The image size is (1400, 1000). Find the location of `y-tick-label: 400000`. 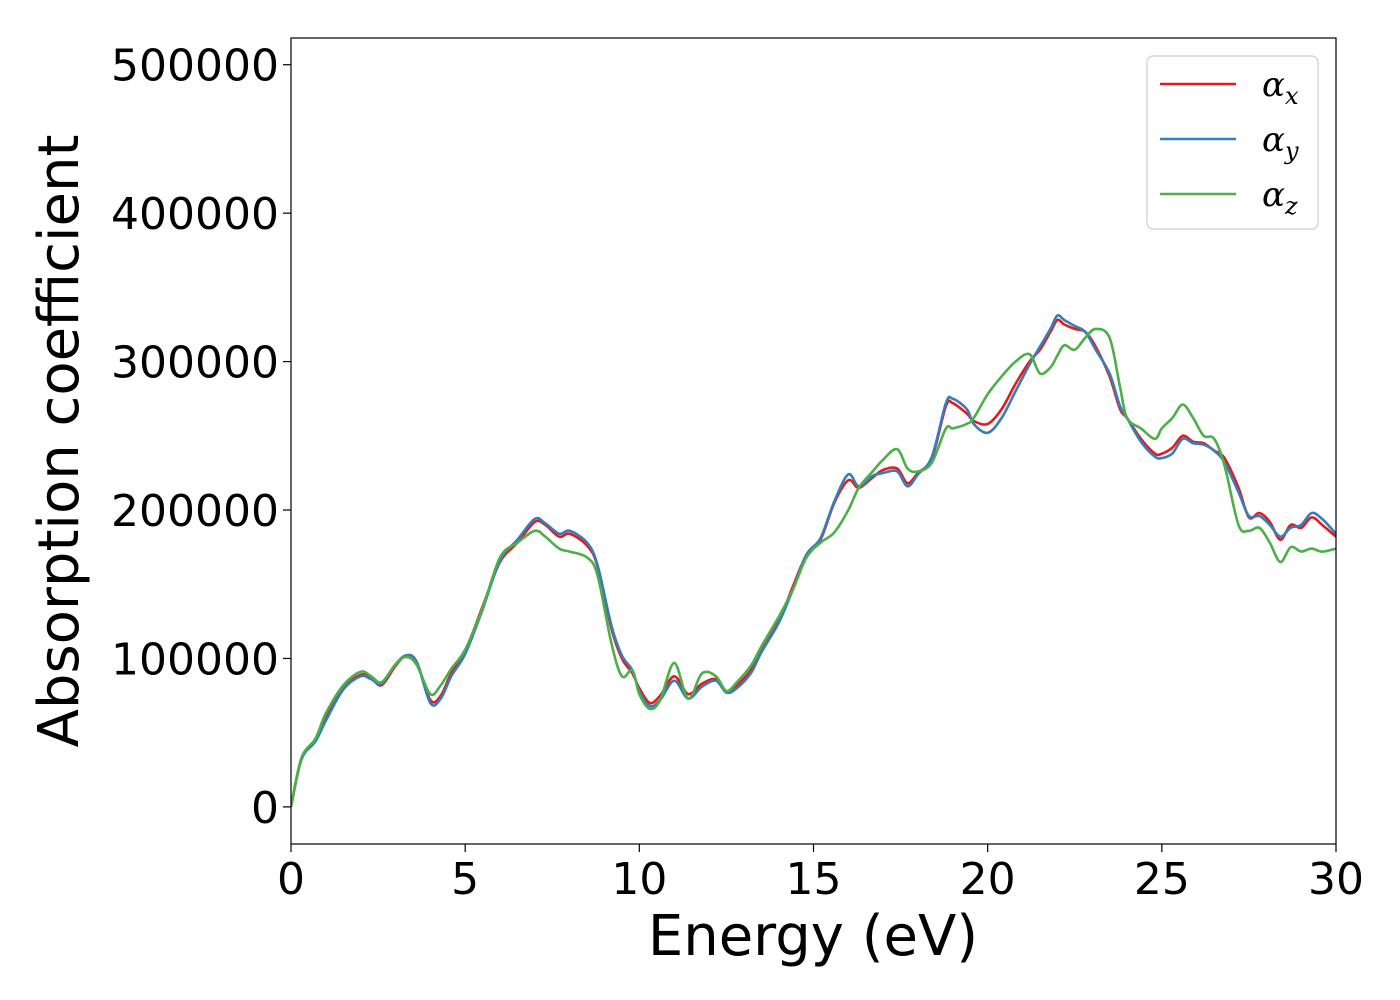

y-tick-label: 400000 is located at coordinates (195, 214).